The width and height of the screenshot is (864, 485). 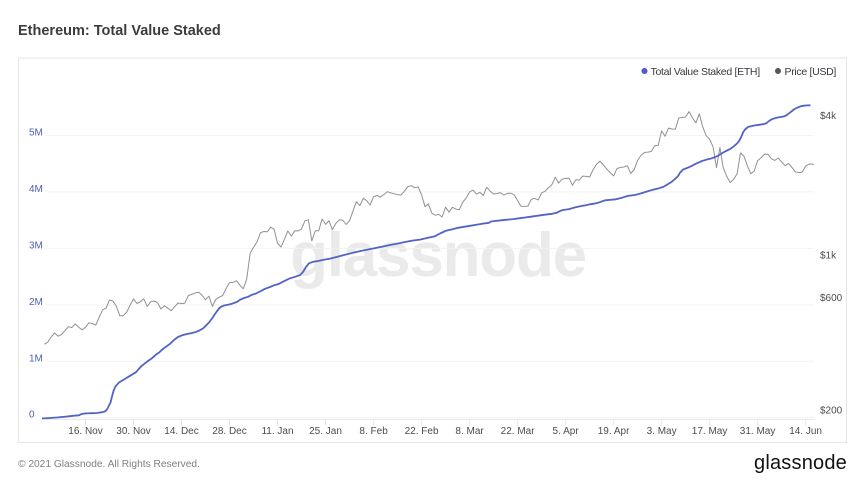 I want to click on svg-text: 3M, so click(x=36, y=245).